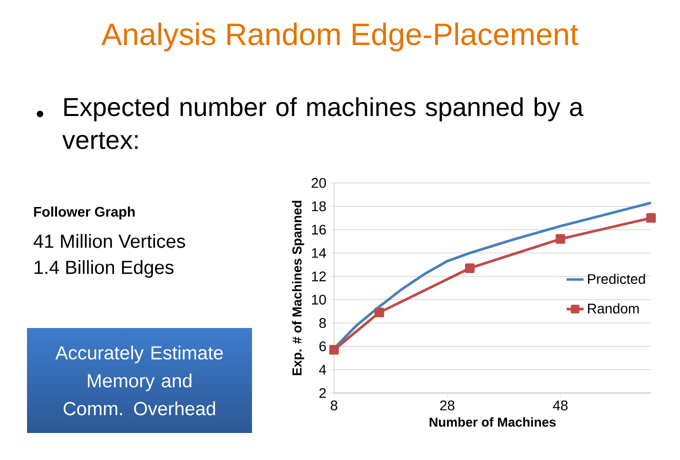  Describe the element at coordinates (322, 369) in the screenshot. I see `y-tick-label: 4` at that location.